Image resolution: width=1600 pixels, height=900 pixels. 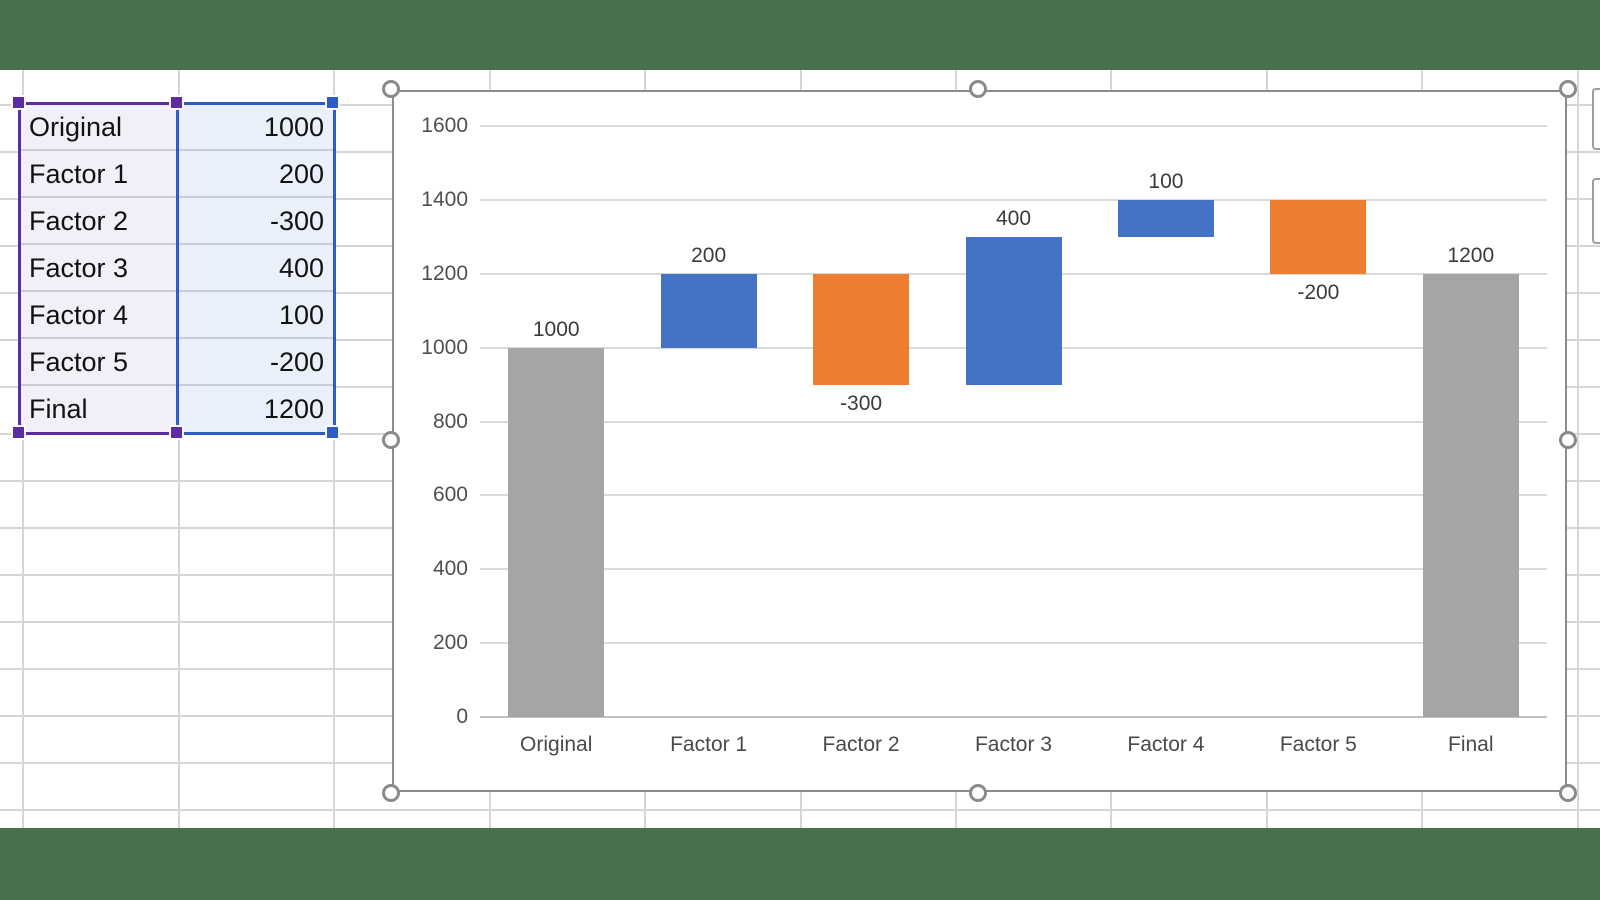 What do you see at coordinates (255, 362) in the screenshot?
I see `table-cell-value: -200` at bounding box center [255, 362].